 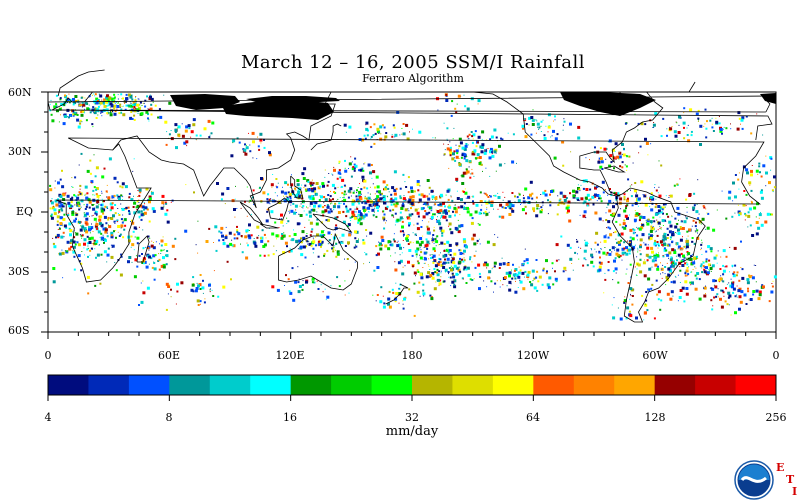 What do you see at coordinates (533, 417) in the screenshot?
I see `colorbar-tick-64: 64` at bounding box center [533, 417].